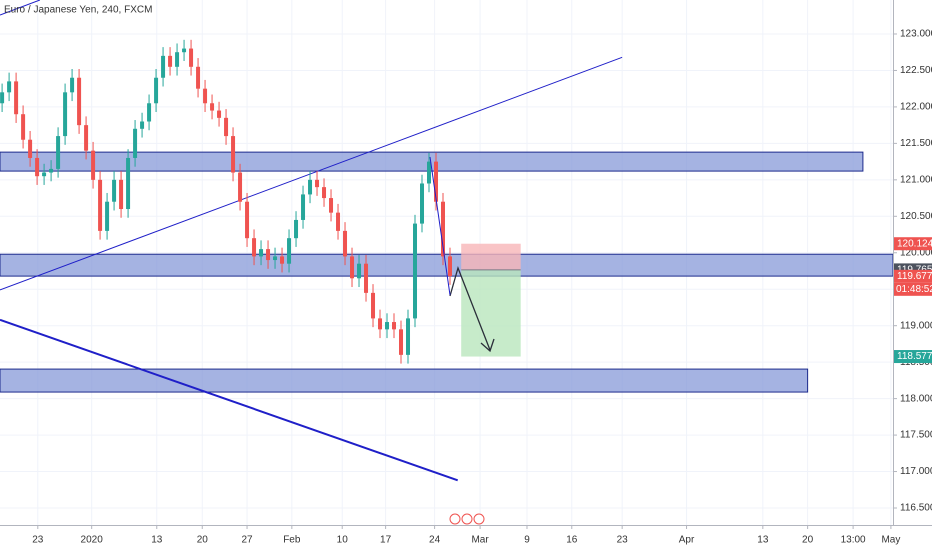  What do you see at coordinates (687, 540) in the screenshot?
I see `x-tick-label: Apr` at bounding box center [687, 540].